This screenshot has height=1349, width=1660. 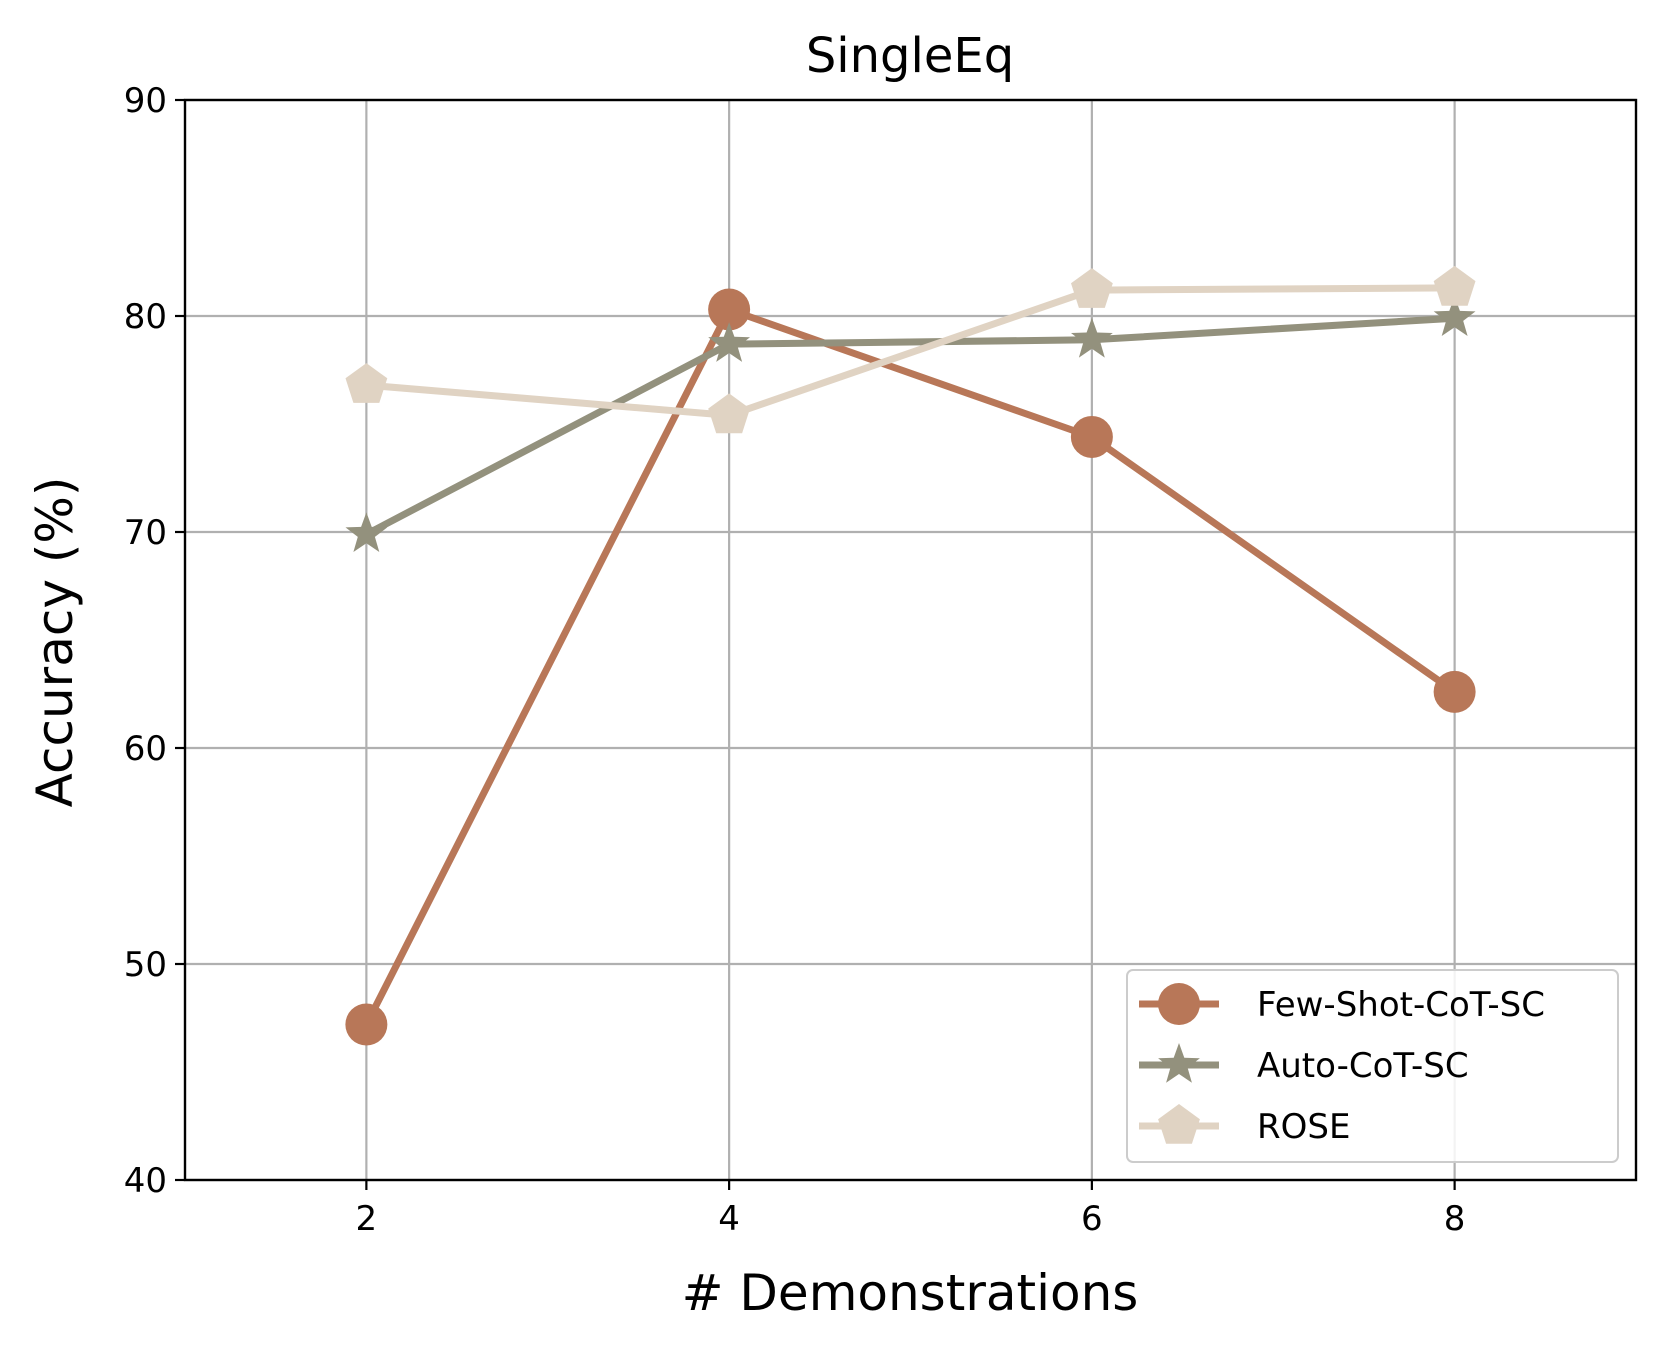 I want to click on series-auto-cot-sc, so click(x=910, y=424).